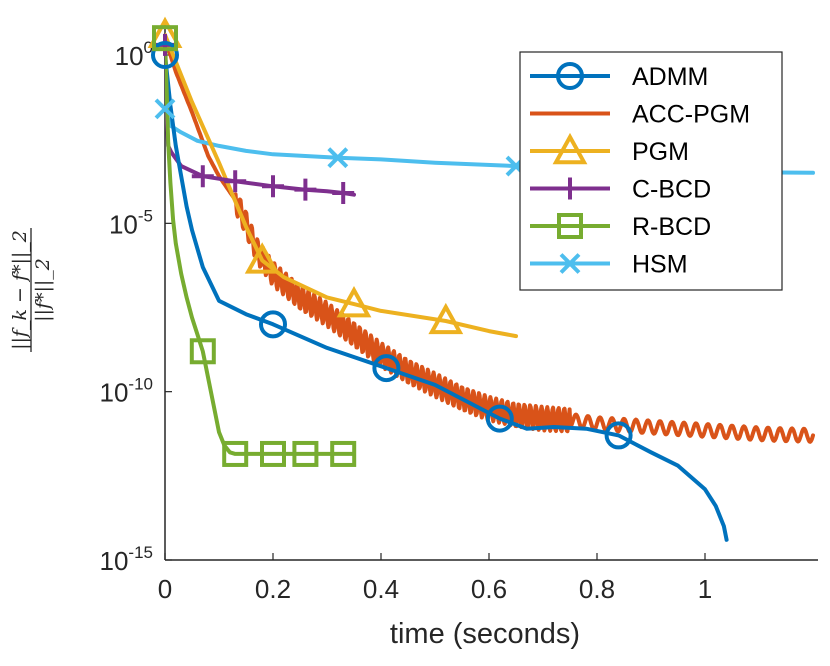 The width and height of the screenshot is (830, 666). What do you see at coordinates (127, 559) in the screenshot?
I see `y-tick-label: 10⁻¹⁵` at bounding box center [127, 559].